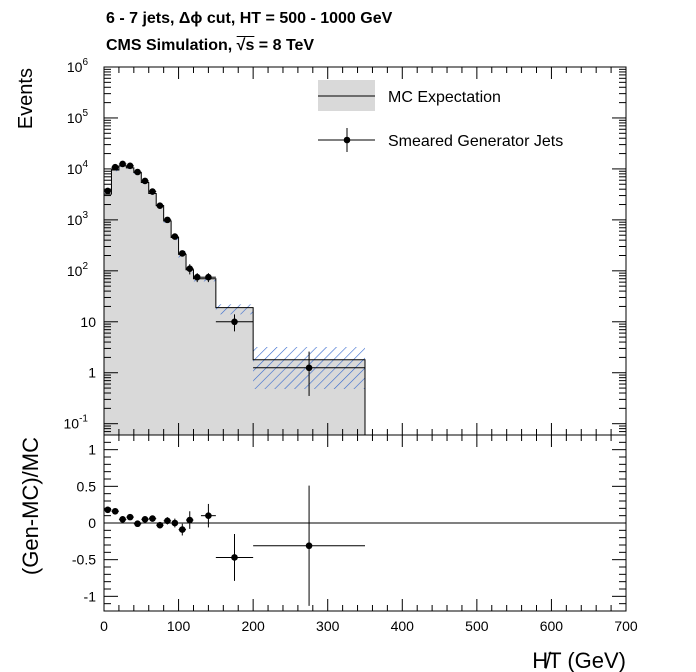 This screenshot has height=672, width=696. What do you see at coordinates (78, 219) in the screenshot?
I see `y-tick-label: 10³` at bounding box center [78, 219].